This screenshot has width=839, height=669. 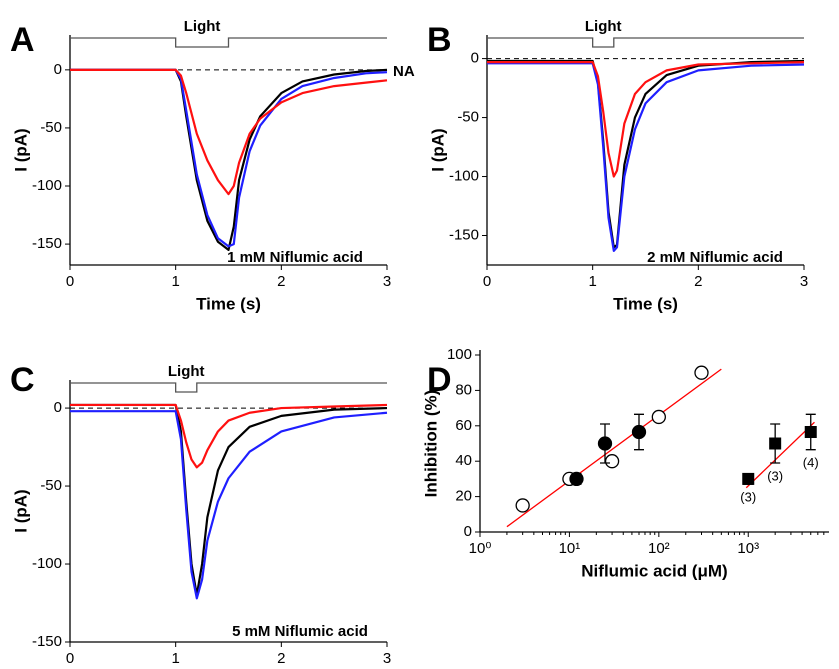 I want to click on annotation: 5 mM Niflumic acid, so click(x=300, y=631).